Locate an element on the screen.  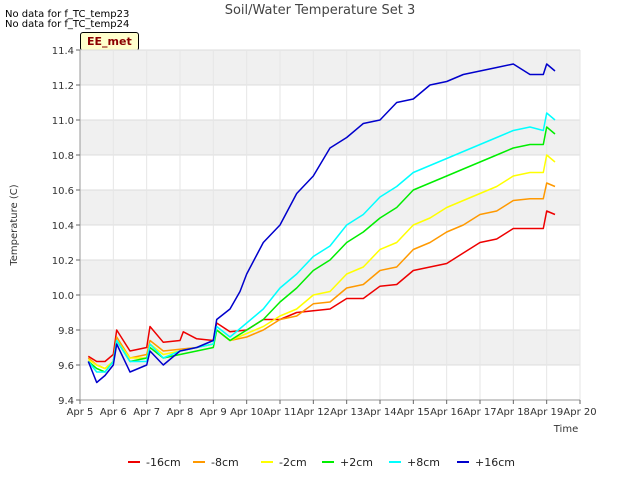
x-tick-label: Apr 5 is located at coordinates (80, 412).